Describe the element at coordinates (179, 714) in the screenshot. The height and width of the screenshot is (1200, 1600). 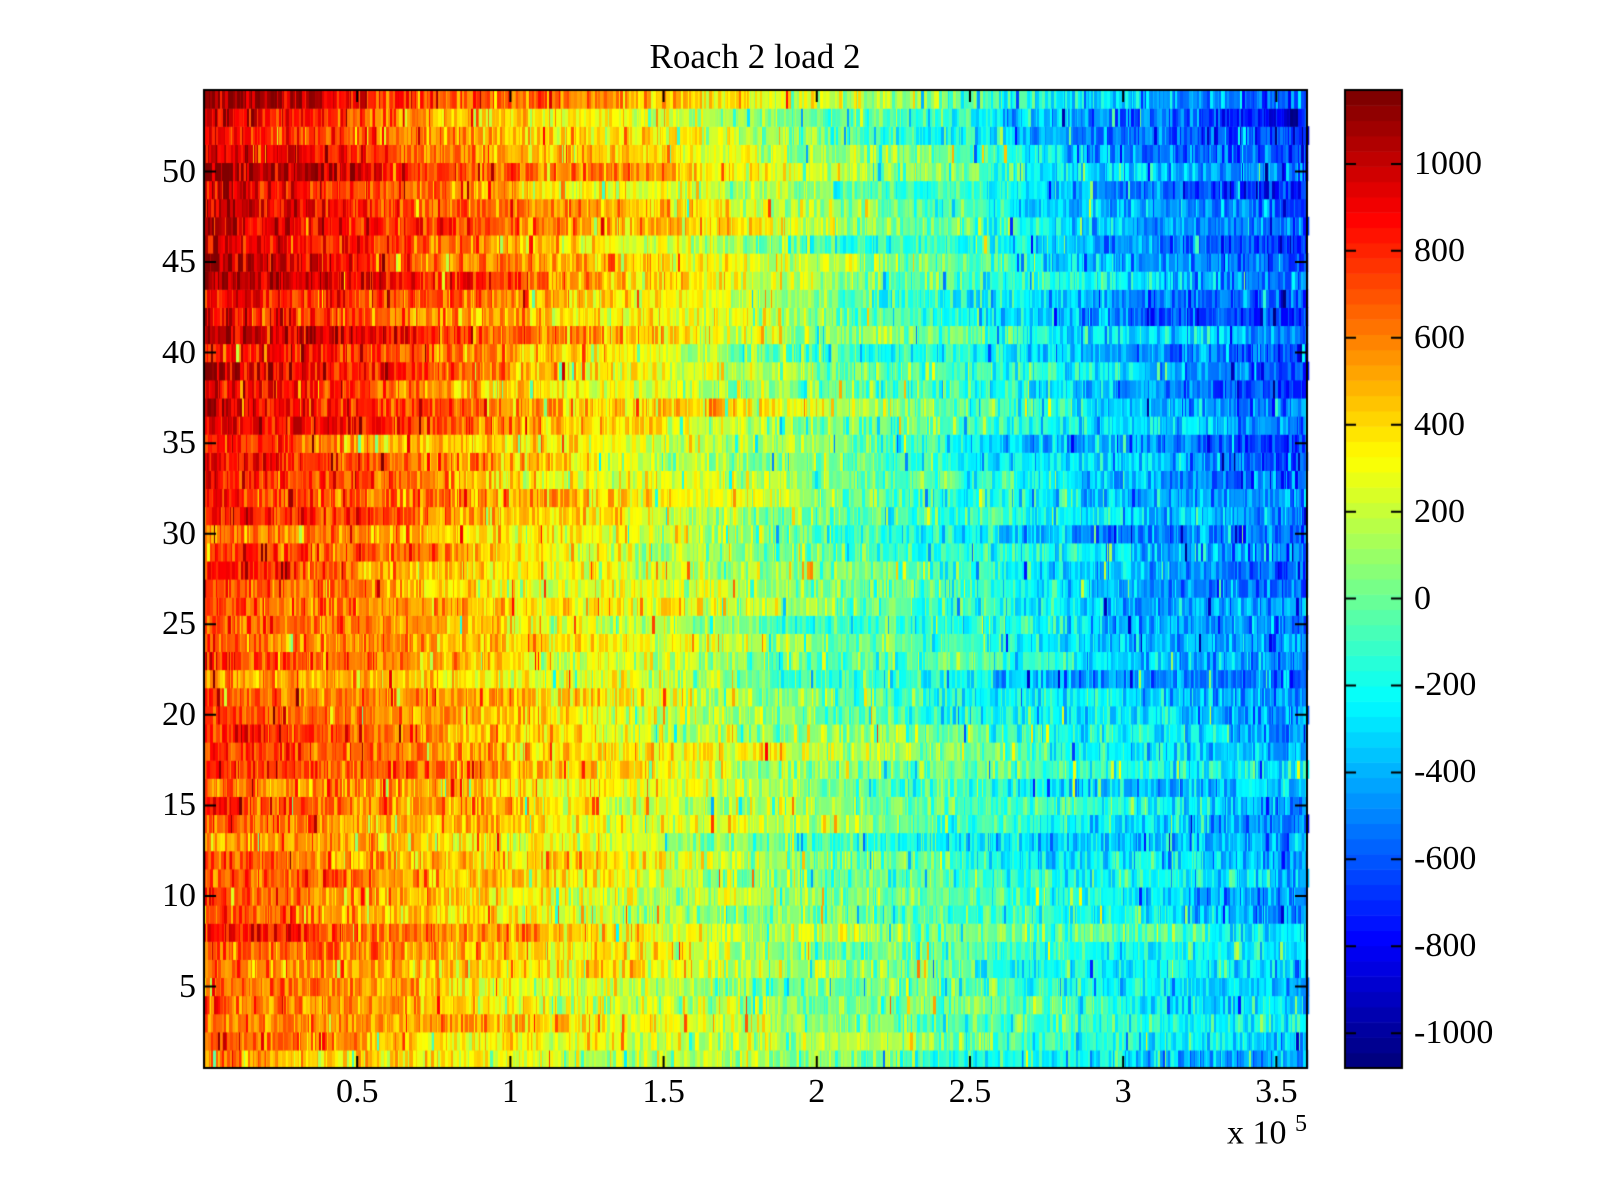
I see `y-tick-label: 20` at that location.